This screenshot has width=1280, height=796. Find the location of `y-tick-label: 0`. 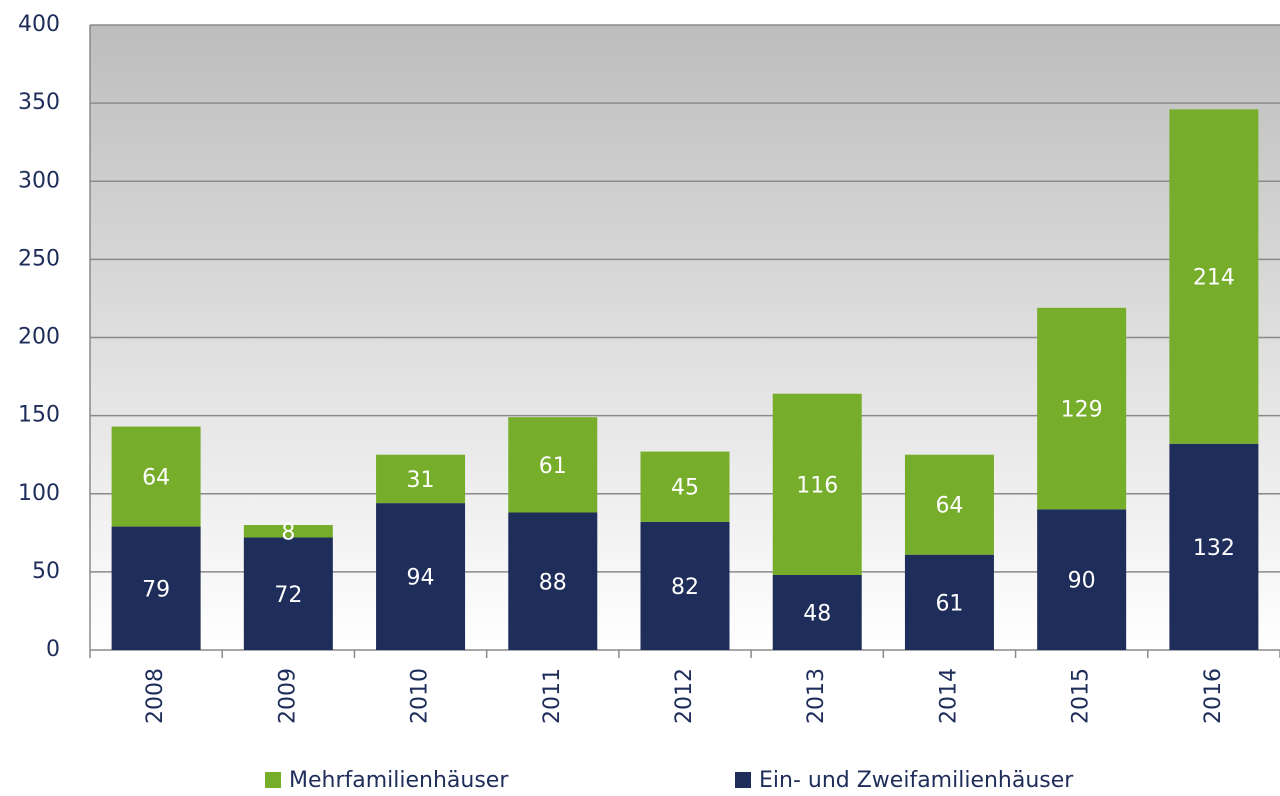

y-tick-label: 0 is located at coordinates (53, 649).